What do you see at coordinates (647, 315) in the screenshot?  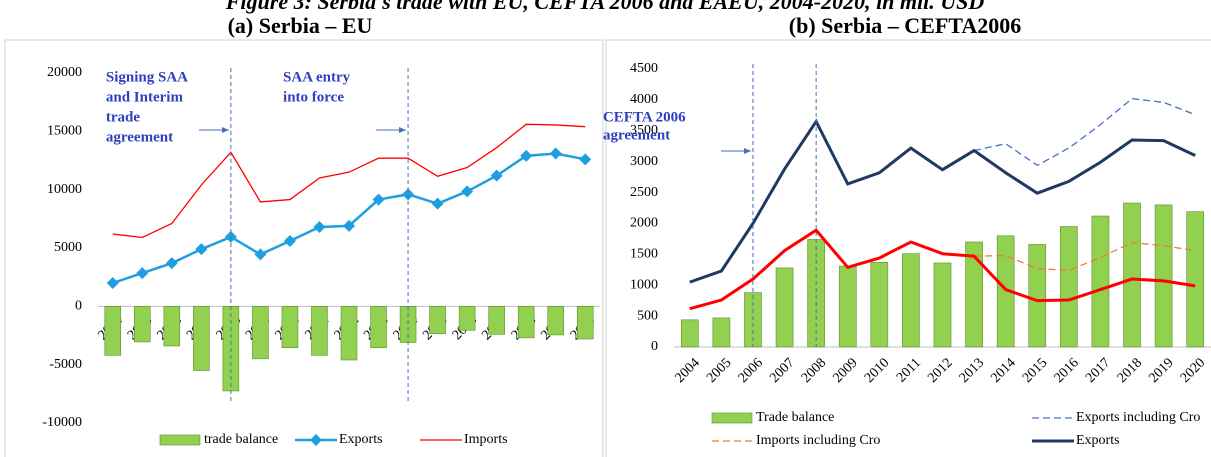 I see `y-tick-label: 500` at bounding box center [647, 315].